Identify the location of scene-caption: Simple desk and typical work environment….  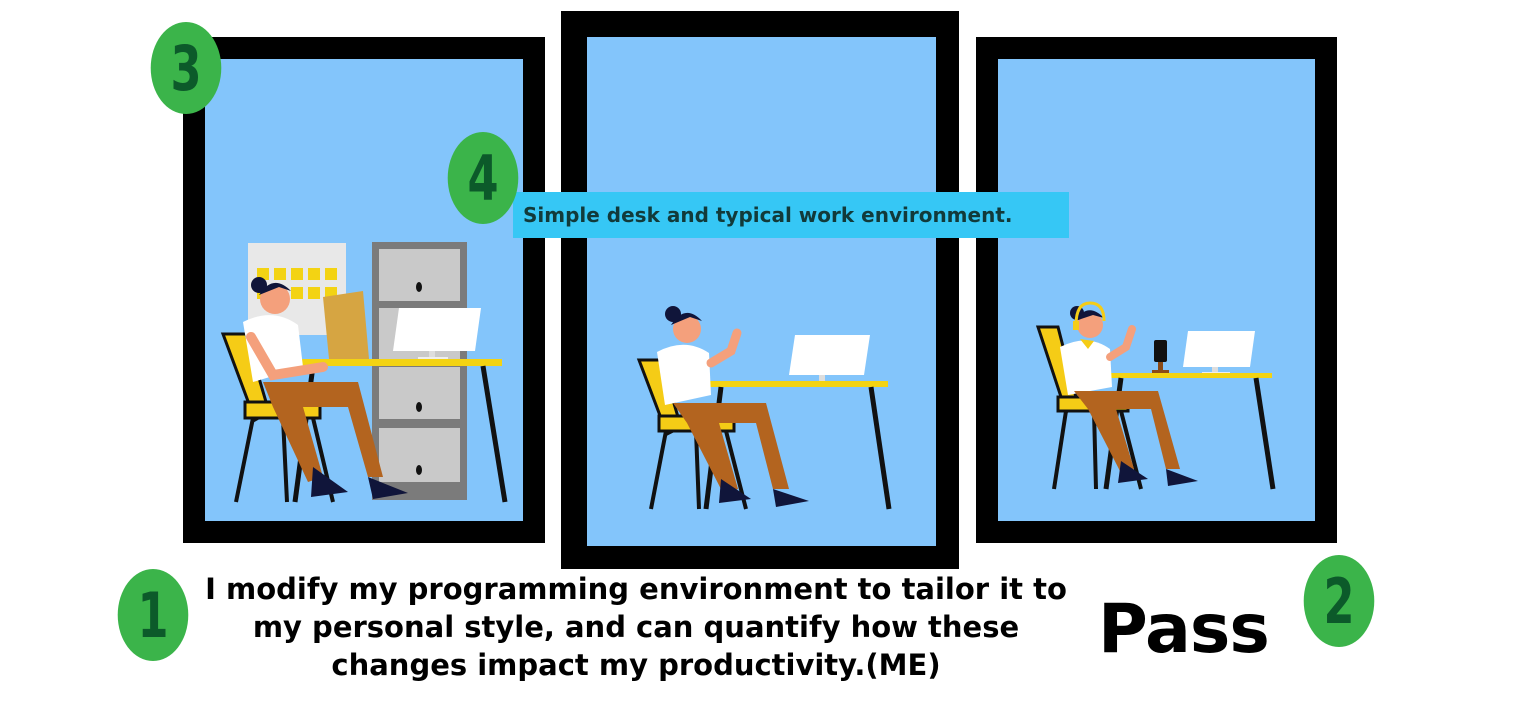
(791, 215).